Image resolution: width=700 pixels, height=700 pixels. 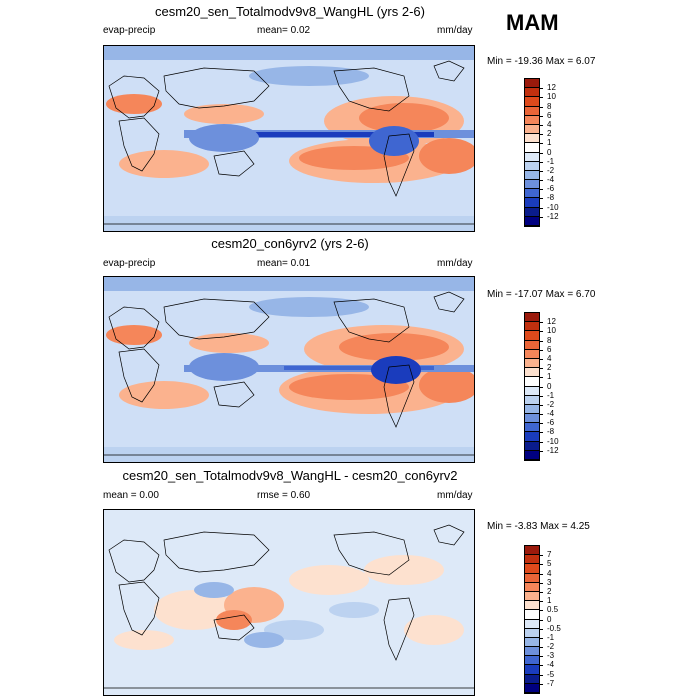 I want to click on colorbar-label: -5, so click(x=551, y=674).